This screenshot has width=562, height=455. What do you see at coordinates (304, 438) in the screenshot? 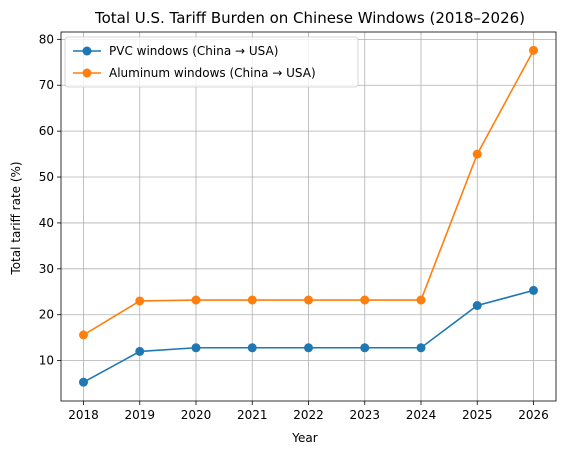
I see `x-axis-label: Year` at bounding box center [304, 438].